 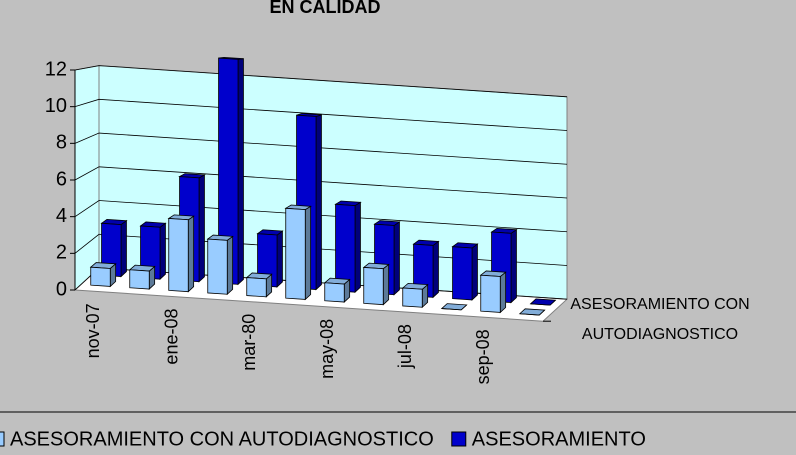 I want to click on y-tick-label: 0, so click(x=61, y=289).